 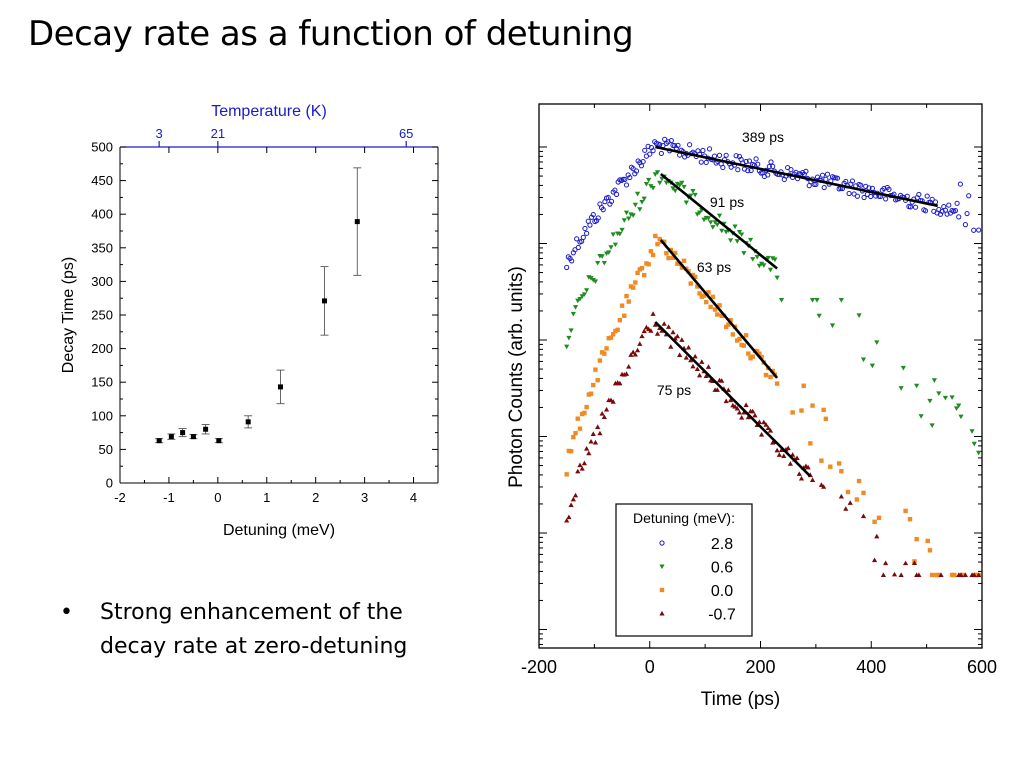 I want to click on y-tick-label: 500, so click(x=102, y=147).